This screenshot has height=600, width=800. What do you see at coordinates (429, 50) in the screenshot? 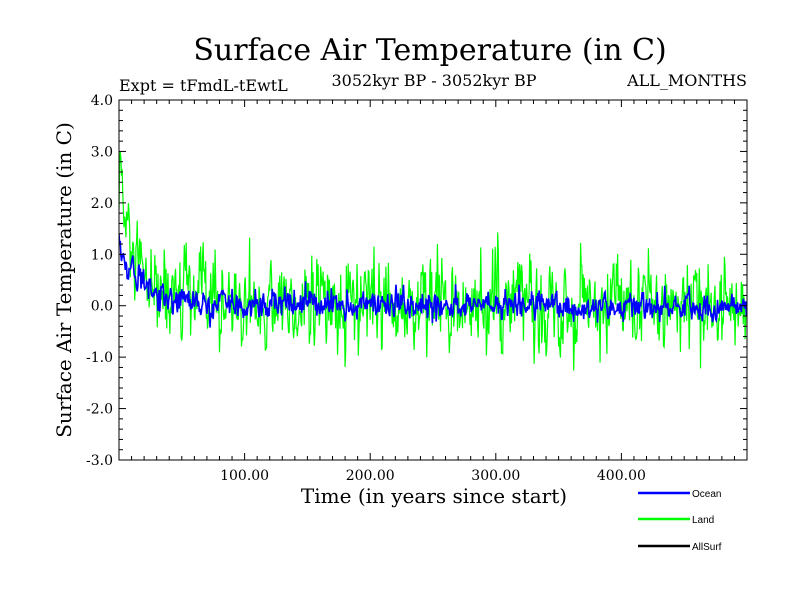
I see `chart-title: Surface Air Temperature (in C)` at bounding box center [429, 50].